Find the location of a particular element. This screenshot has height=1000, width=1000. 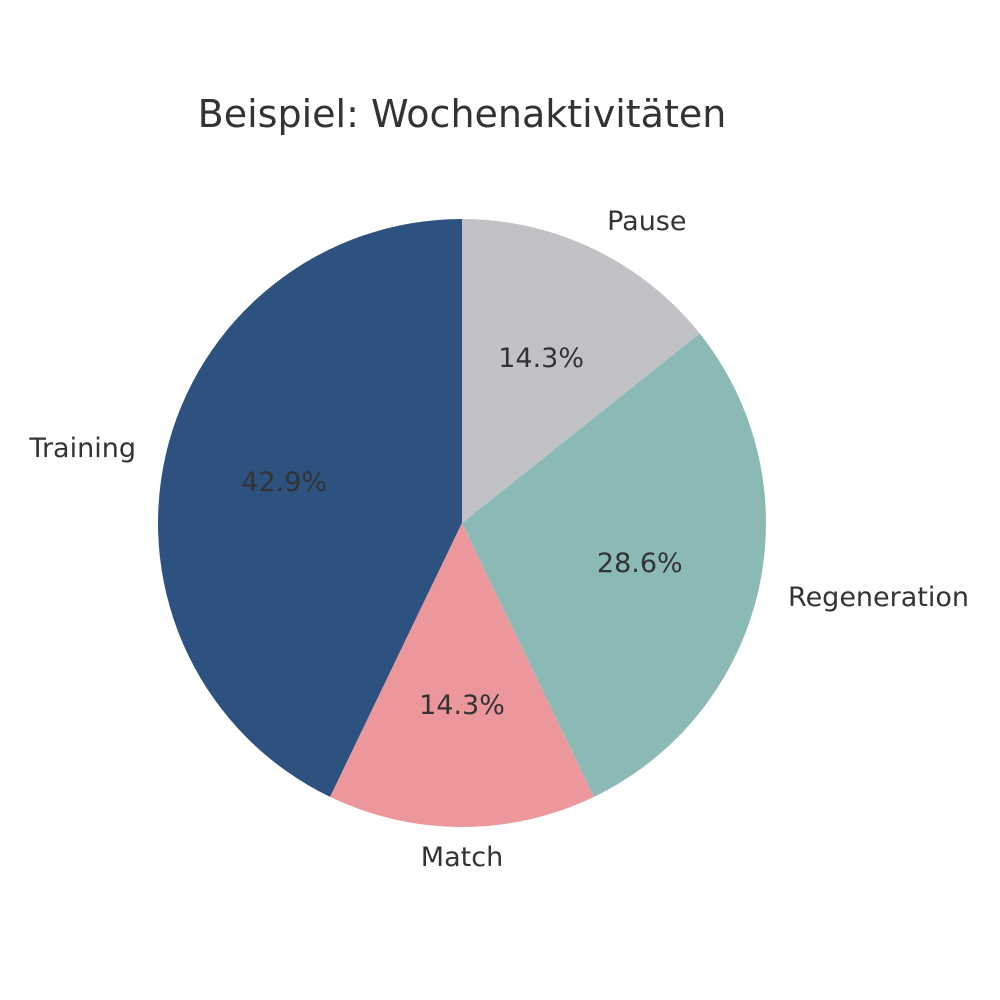

pct-label-match: 14.3% is located at coordinates (462, 705).